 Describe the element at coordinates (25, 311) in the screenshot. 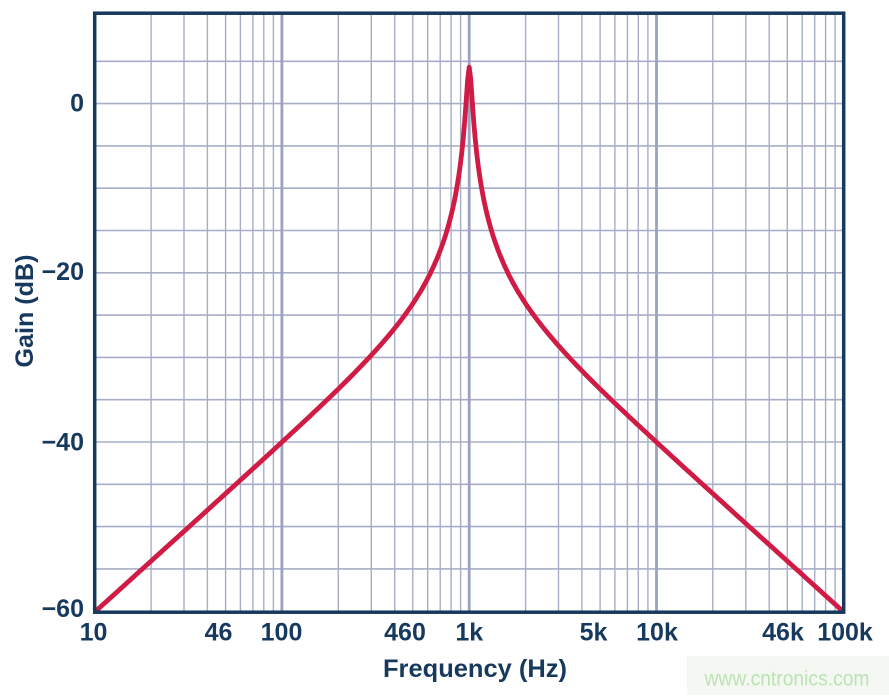

I see `svg-text: Gain (dB)` at that location.